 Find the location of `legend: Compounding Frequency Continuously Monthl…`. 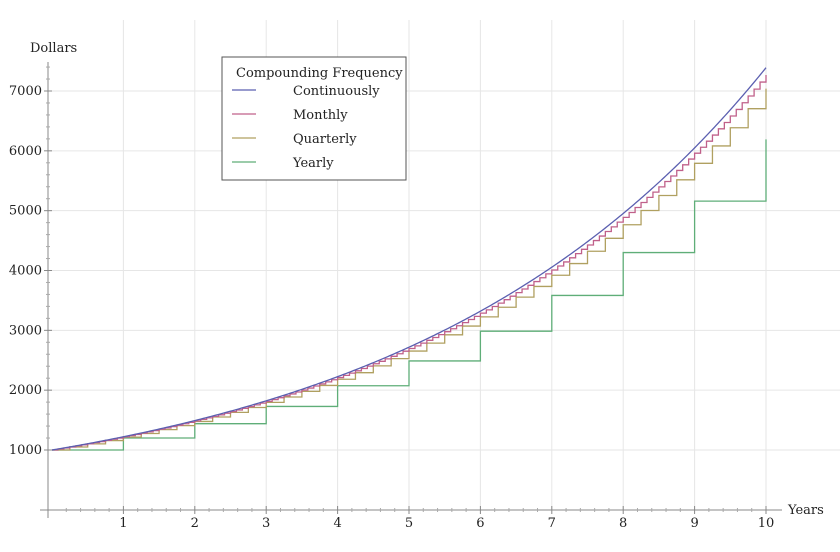

legend: Compounding Frequency Continuously Monthl… is located at coordinates (314, 118).